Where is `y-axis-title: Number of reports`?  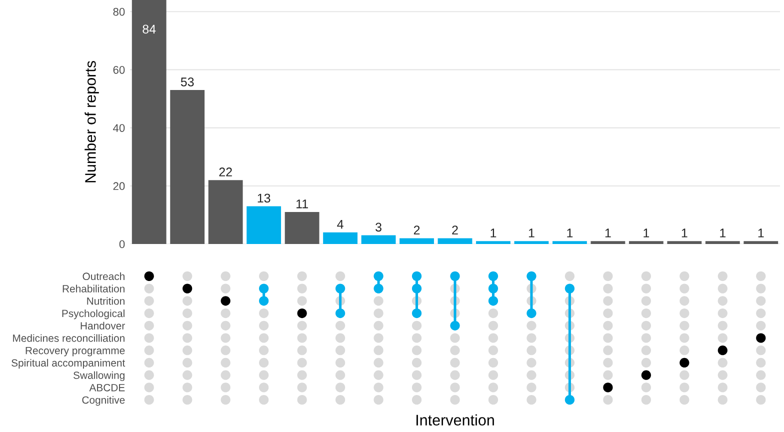
y-axis-title: Number of reports is located at coordinates (91, 121).